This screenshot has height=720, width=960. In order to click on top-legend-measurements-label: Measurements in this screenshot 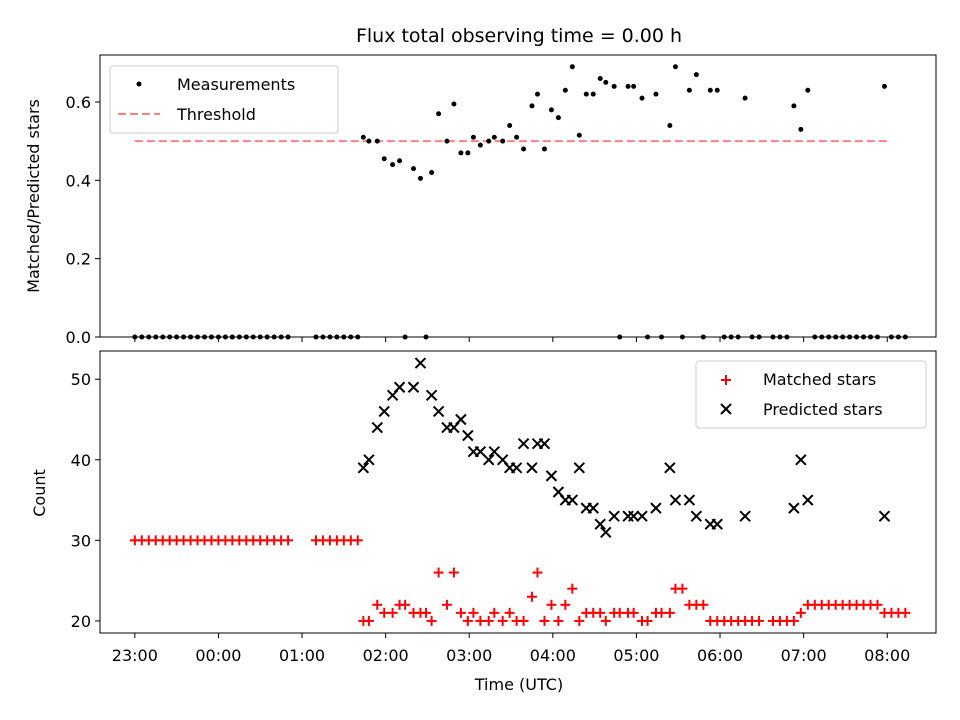, I will do `click(236, 84)`.